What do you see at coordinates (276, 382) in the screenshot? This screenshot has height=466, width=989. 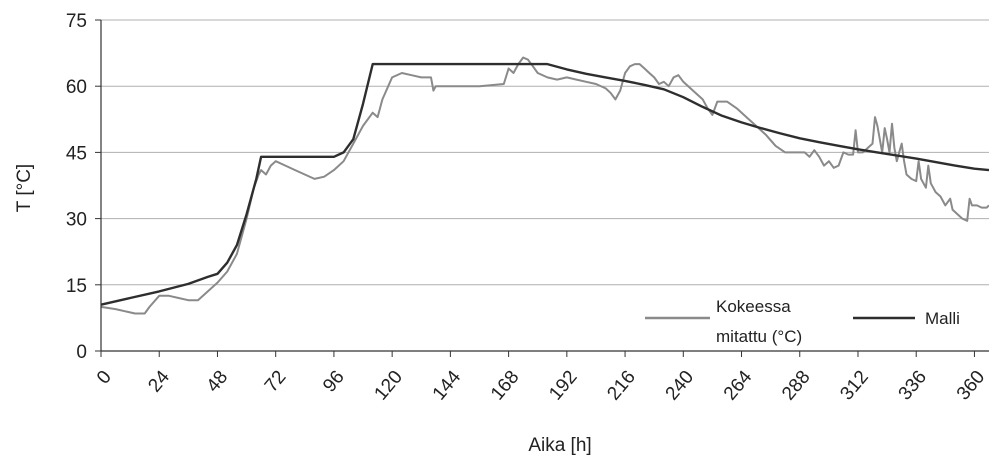 I see `x-tick-label-72: 72` at bounding box center [276, 382].